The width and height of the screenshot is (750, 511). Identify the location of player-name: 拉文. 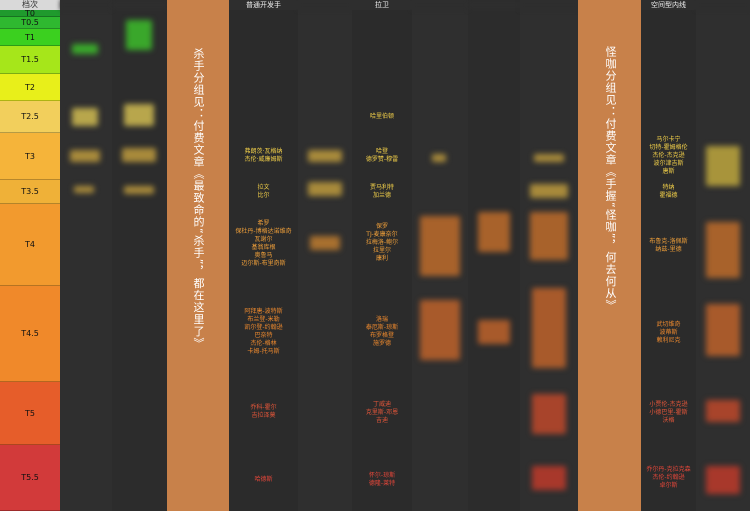
(263, 187).